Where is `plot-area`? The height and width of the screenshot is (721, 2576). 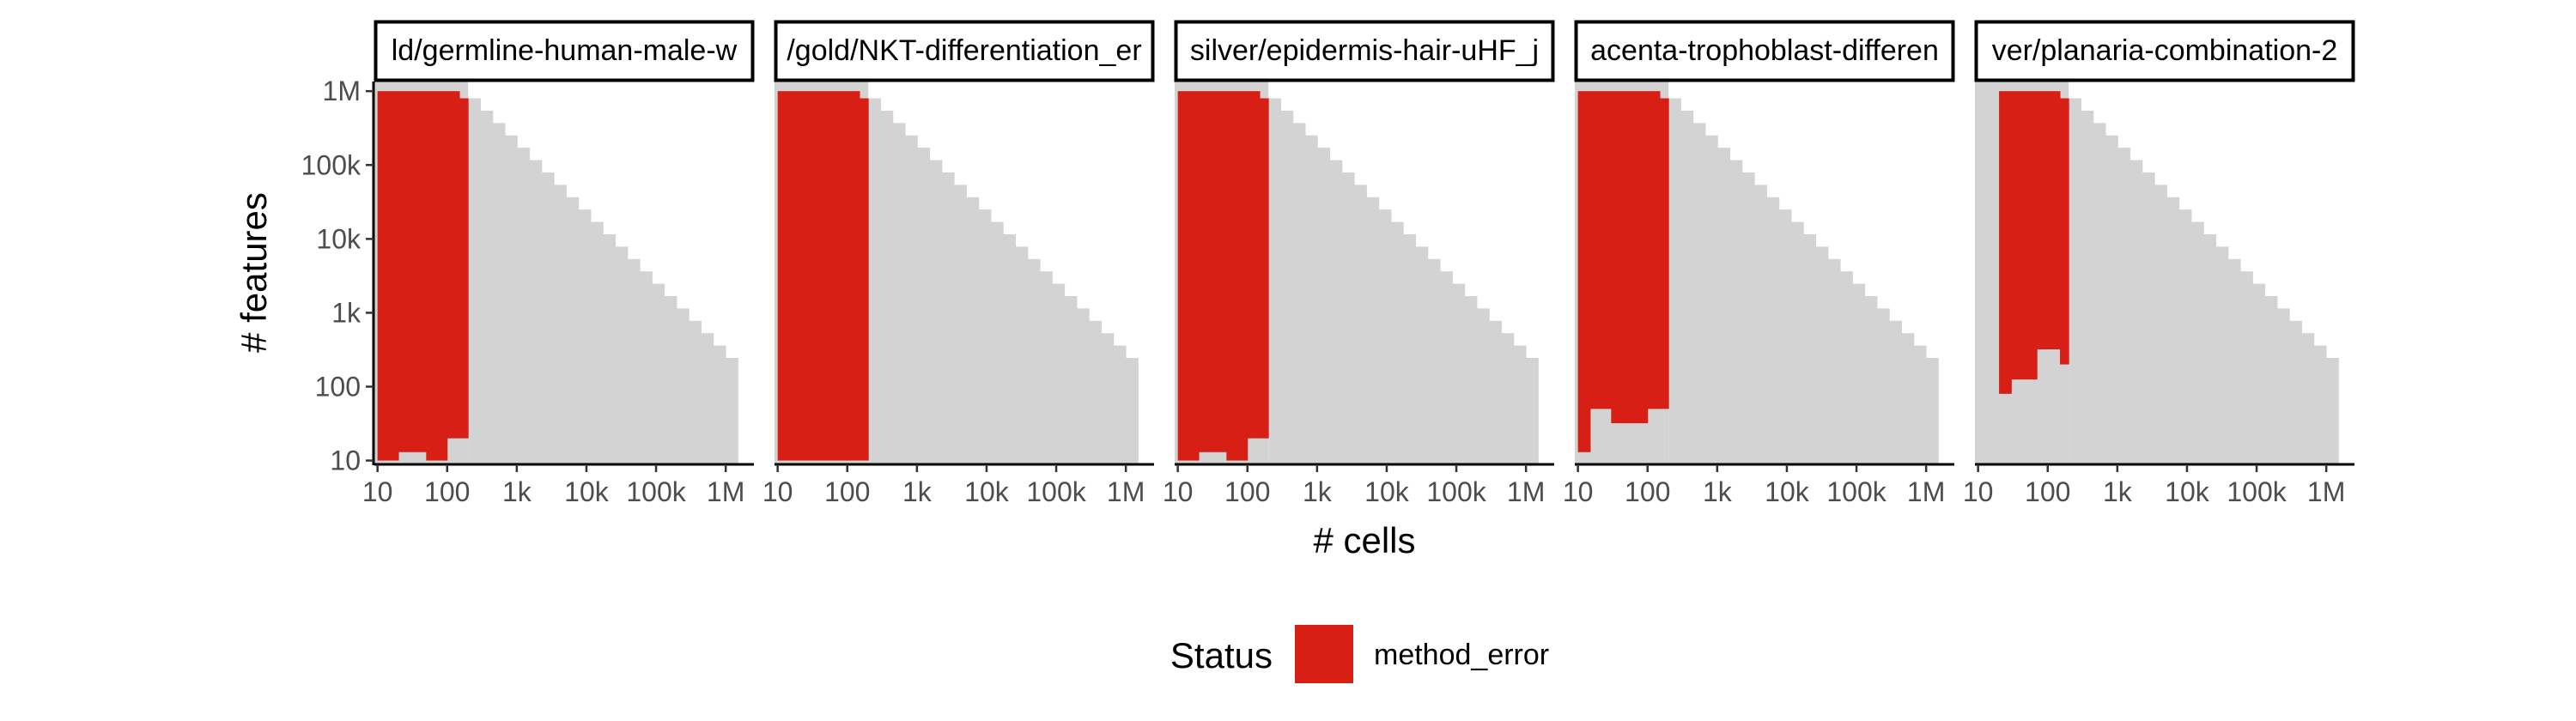 plot-area is located at coordinates (1357, 273).